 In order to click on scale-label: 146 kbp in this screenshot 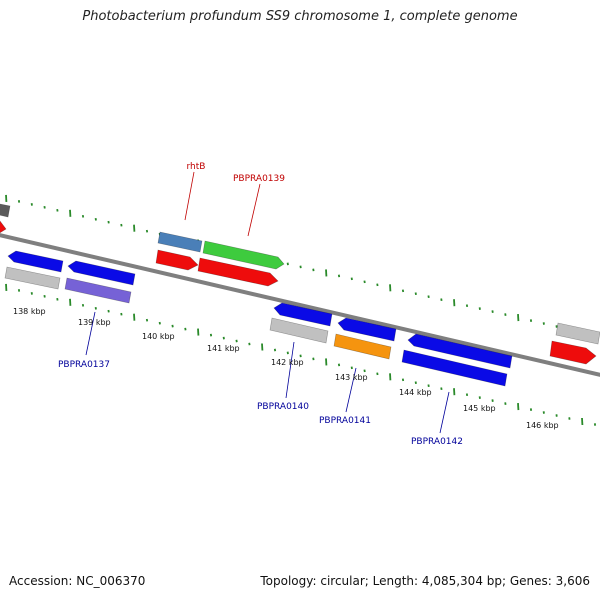, I will do `click(542, 425)`.